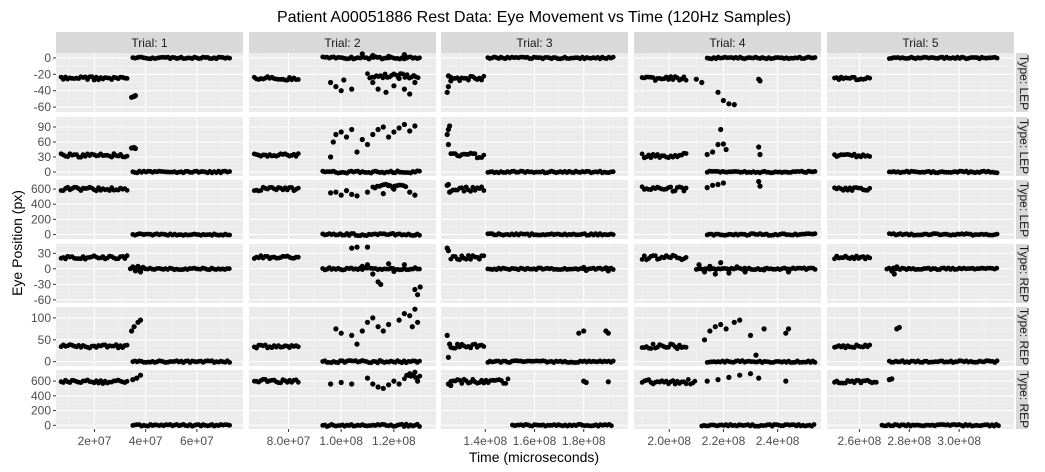  I want to click on strip-top-label-3: Trial: 3, so click(534, 43).